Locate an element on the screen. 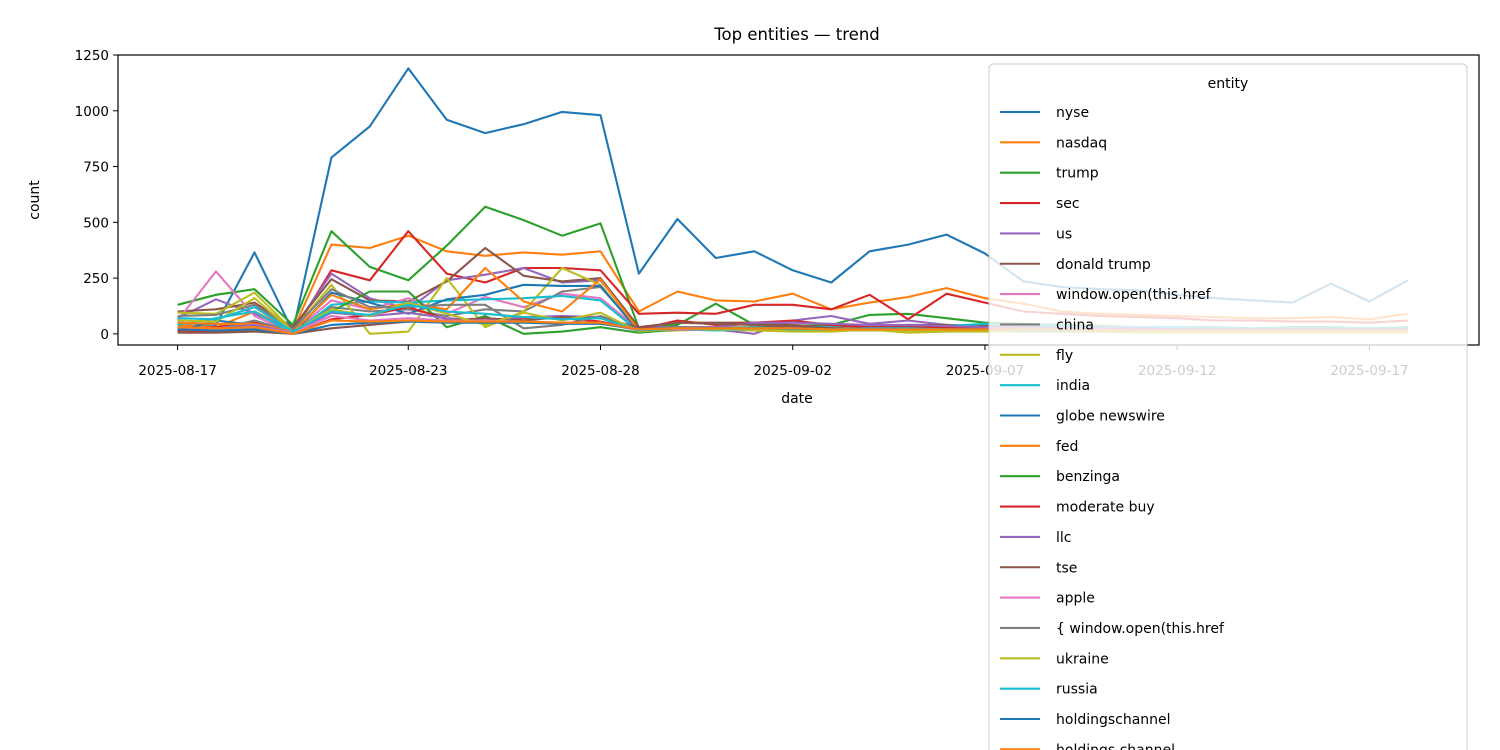 Image resolution: width=1500 pixels, height=750 pixels. legend-entry-label: nyse is located at coordinates (1072, 113).